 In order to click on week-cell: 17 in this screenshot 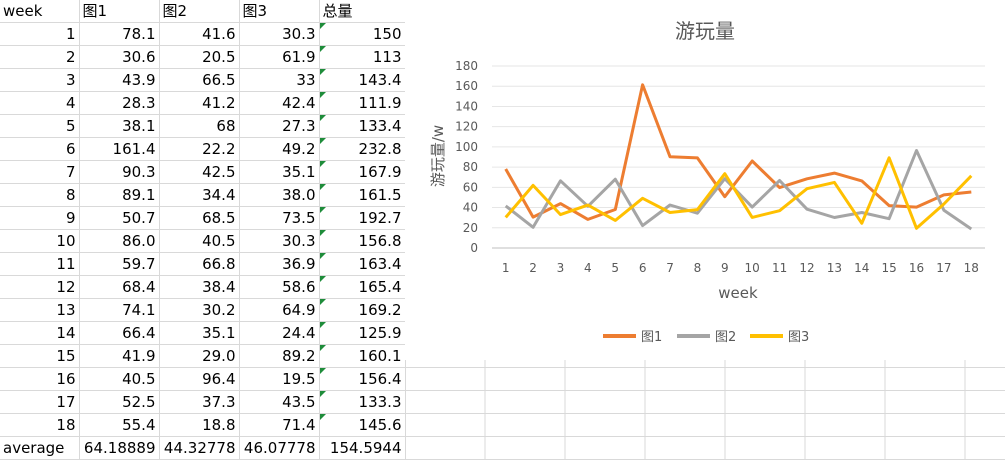, I will do `click(40, 402)`.